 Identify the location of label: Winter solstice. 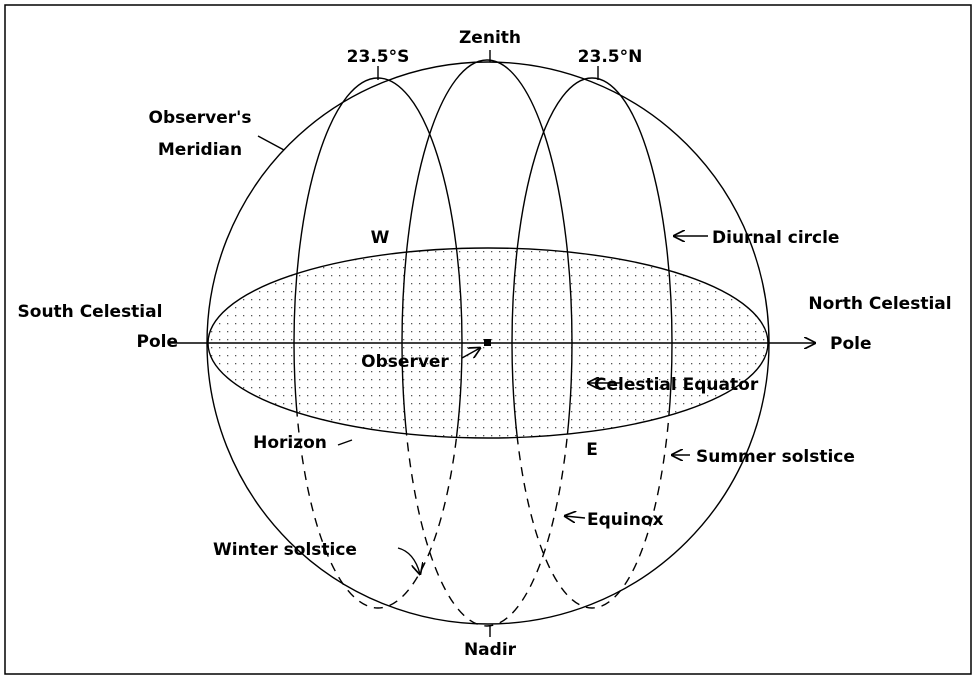
(285, 550).